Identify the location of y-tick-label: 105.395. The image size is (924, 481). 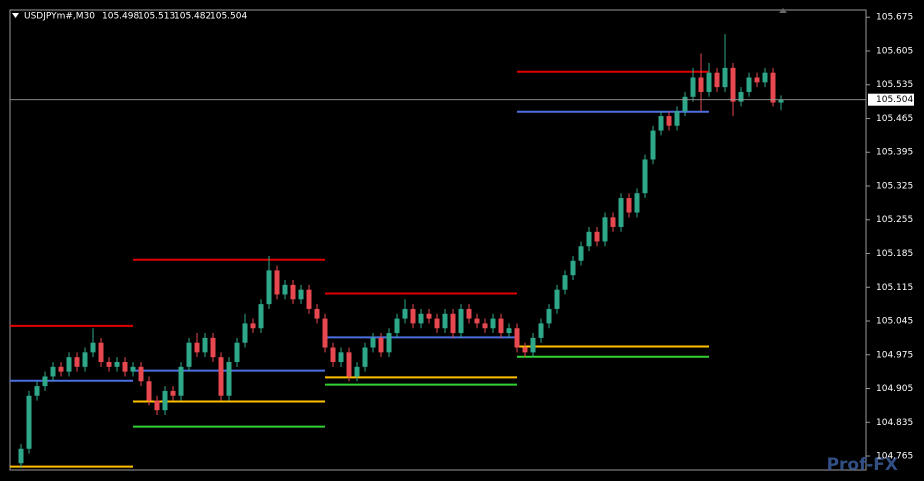
(894, 153).